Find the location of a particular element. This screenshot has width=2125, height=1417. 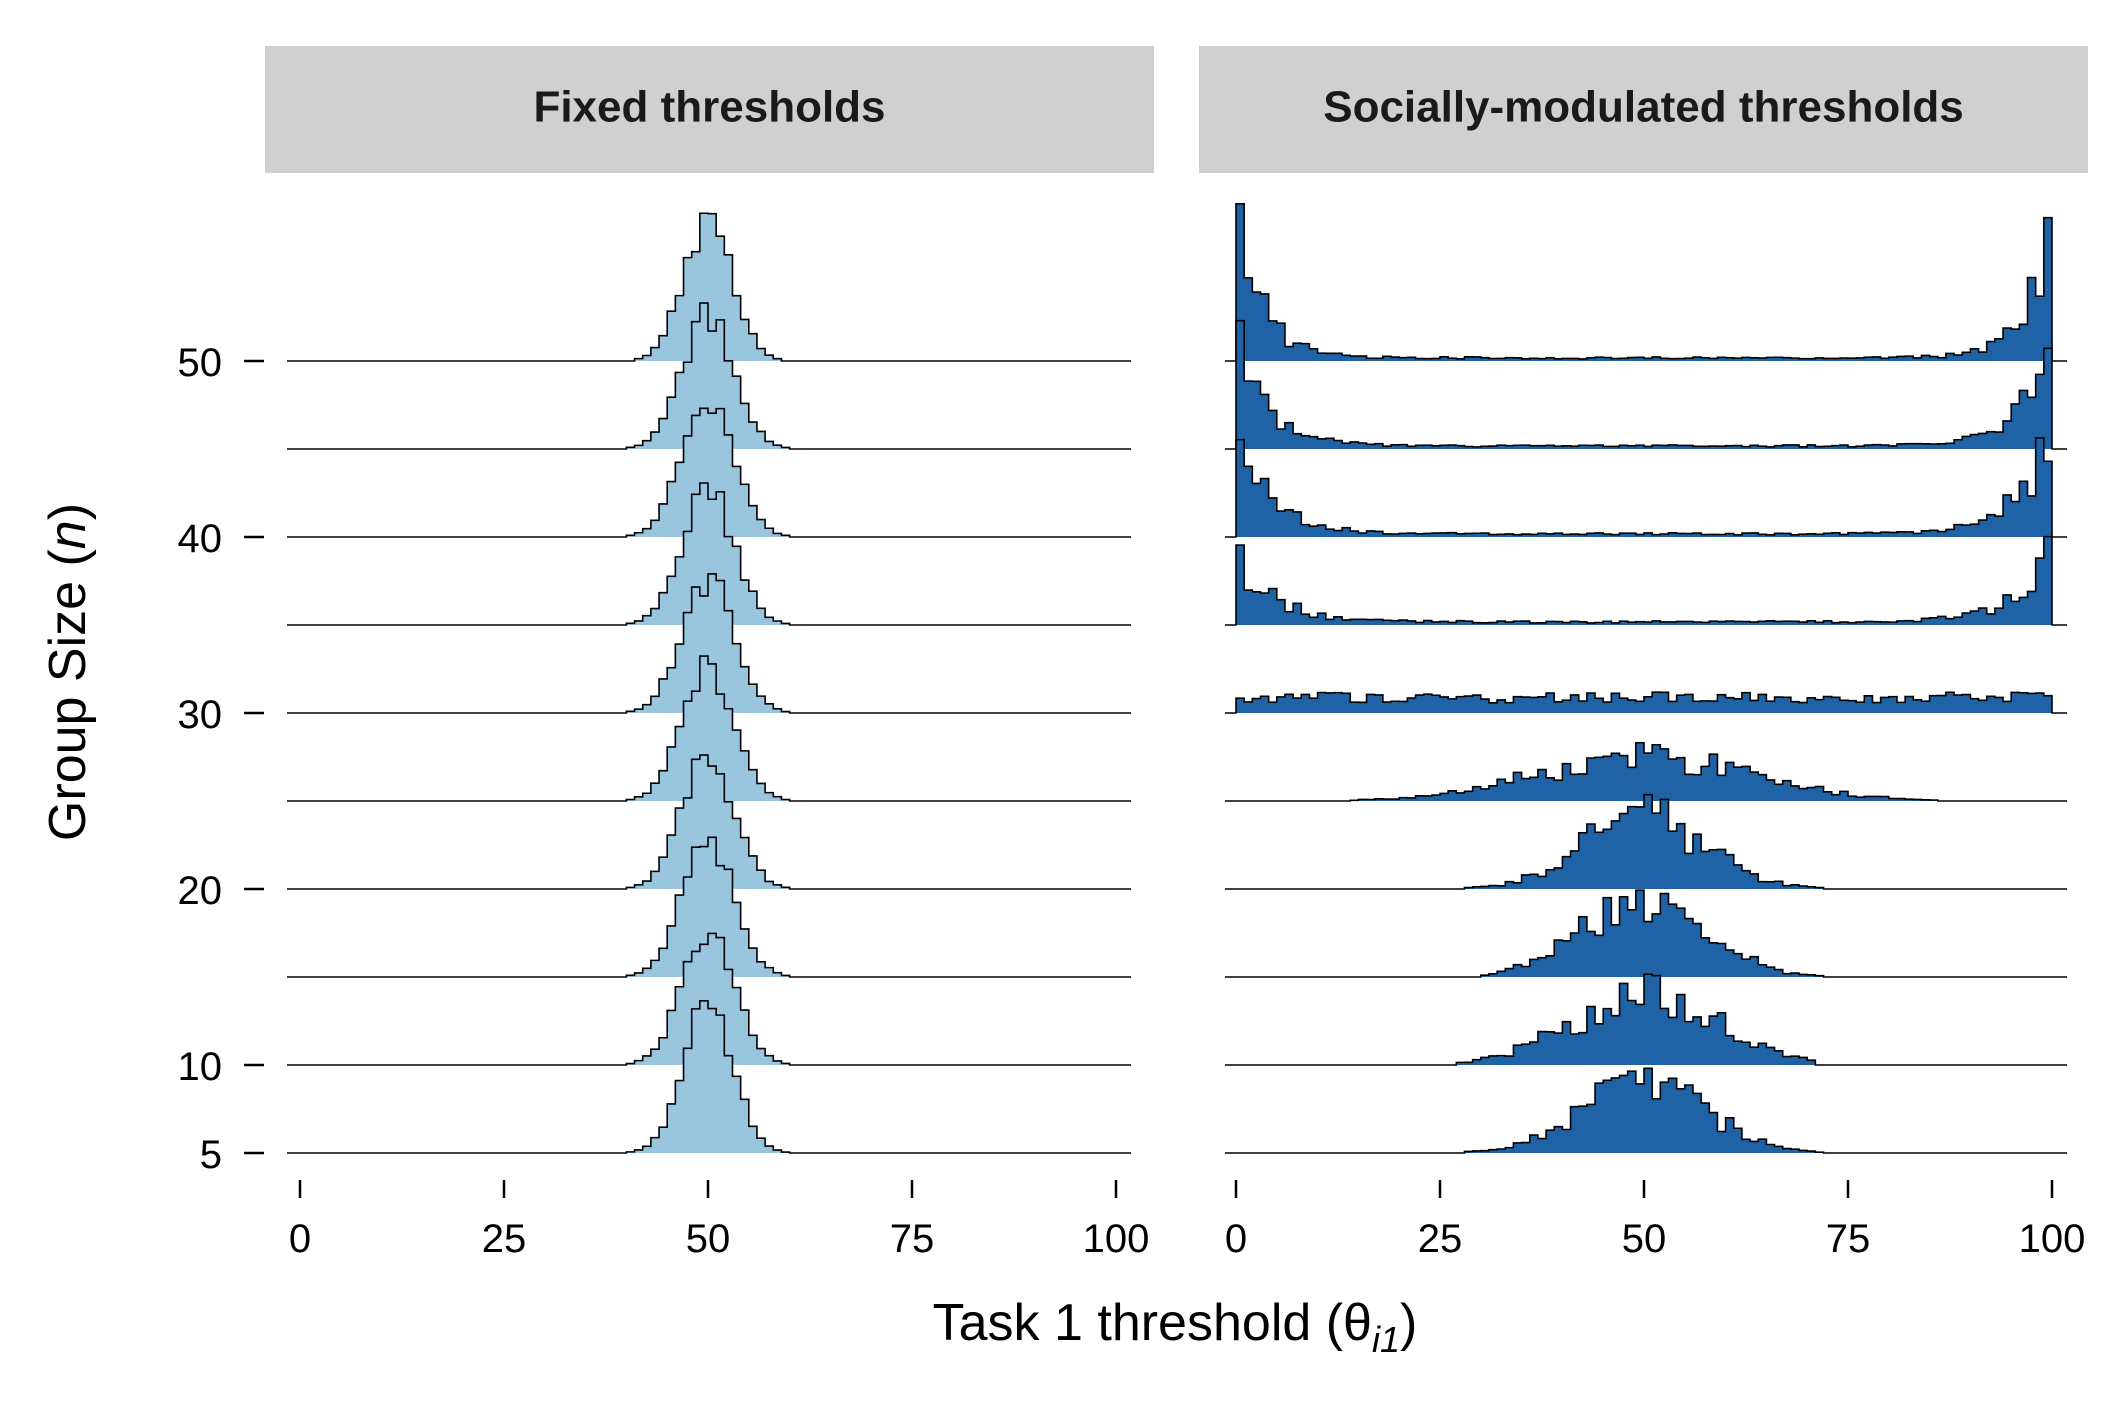

ridge-social-n40 is located at coordinates (1646, 487).